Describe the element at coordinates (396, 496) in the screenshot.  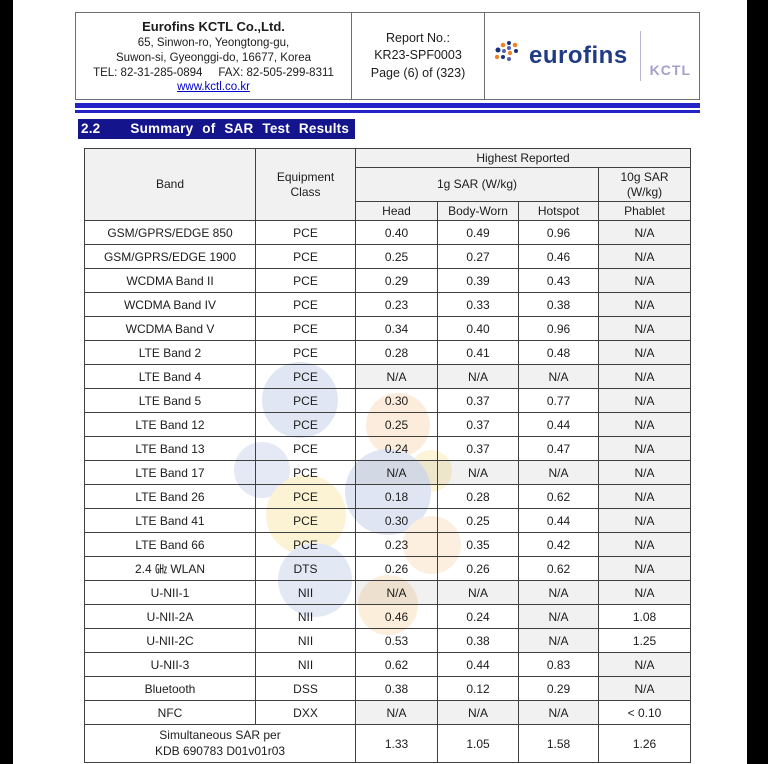
I see `head-cell: 0.18` at that location.